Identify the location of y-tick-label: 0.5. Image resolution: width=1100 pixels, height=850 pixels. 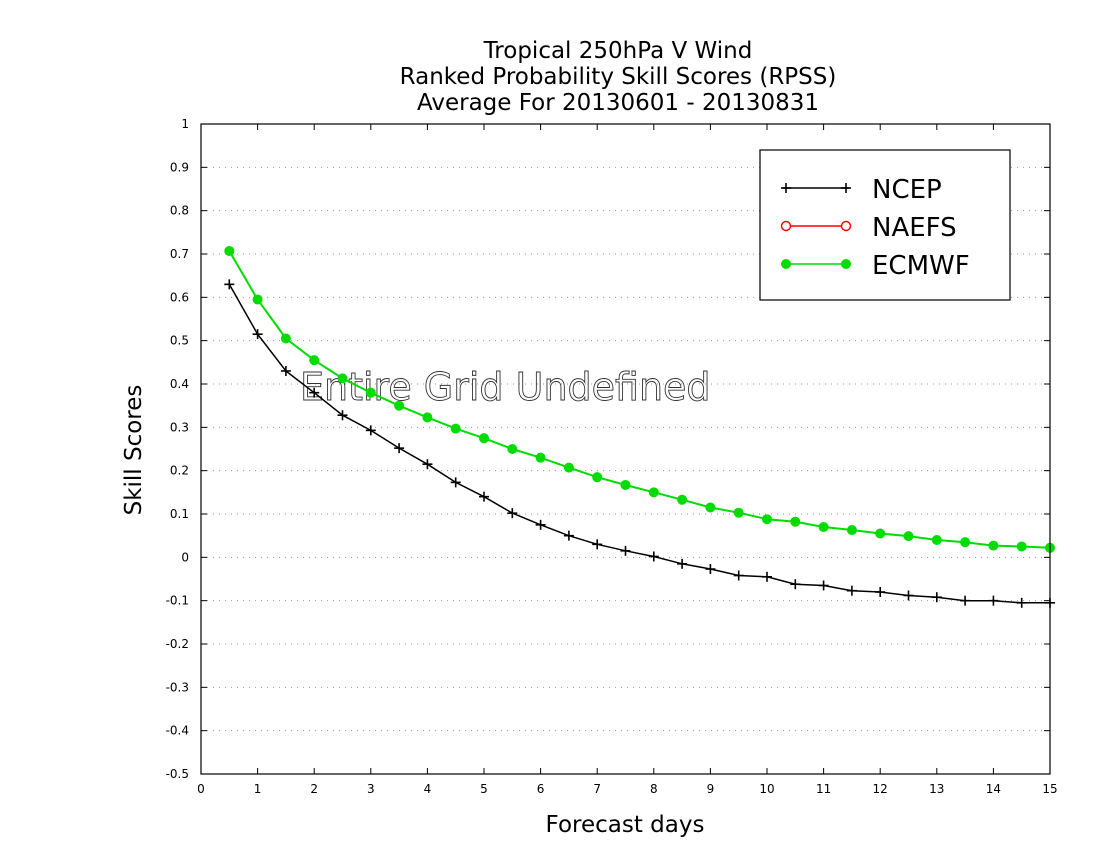
(179, 341).